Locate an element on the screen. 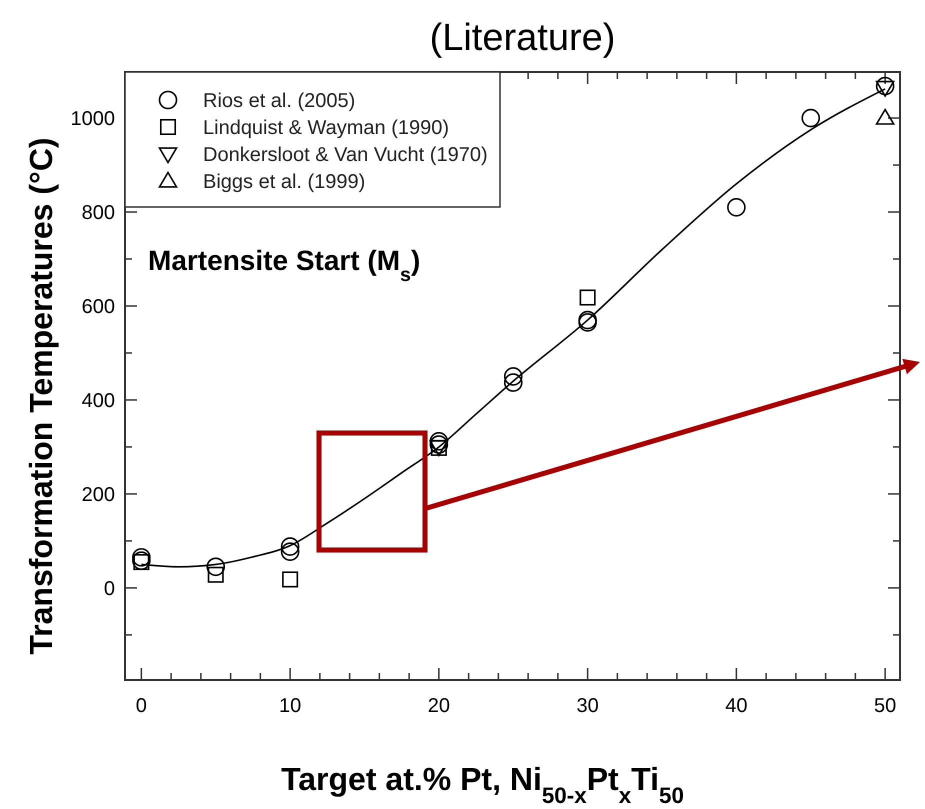 This screenshot has width=925, height=809. x-tick-label: 20 is located at coordinates (439, 706).